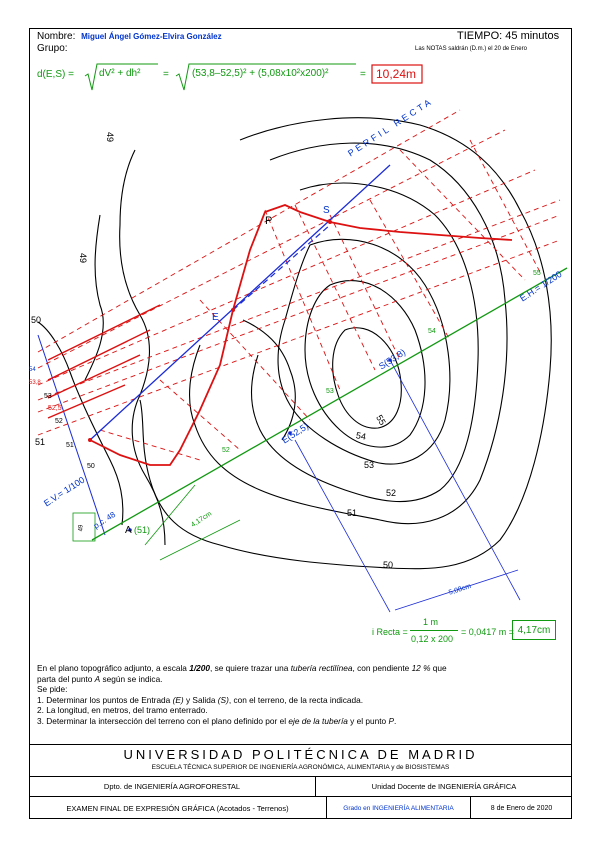 This screenshot has height=848, width=599. What do you see at coordinates (534, 630) in the screenshot?
I see `irecta-result: 4,17cm` at bounding box center [534, 630].